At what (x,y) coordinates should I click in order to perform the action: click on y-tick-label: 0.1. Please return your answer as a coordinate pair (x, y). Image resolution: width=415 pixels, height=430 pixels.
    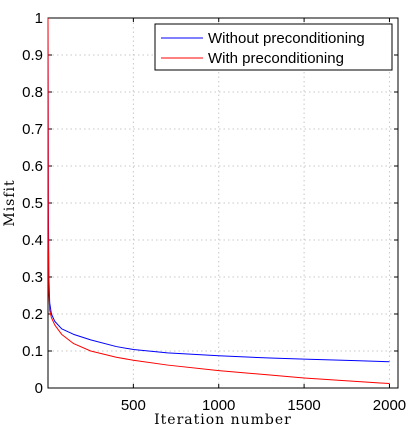
    Looking at the image, I should click on (32, 351).